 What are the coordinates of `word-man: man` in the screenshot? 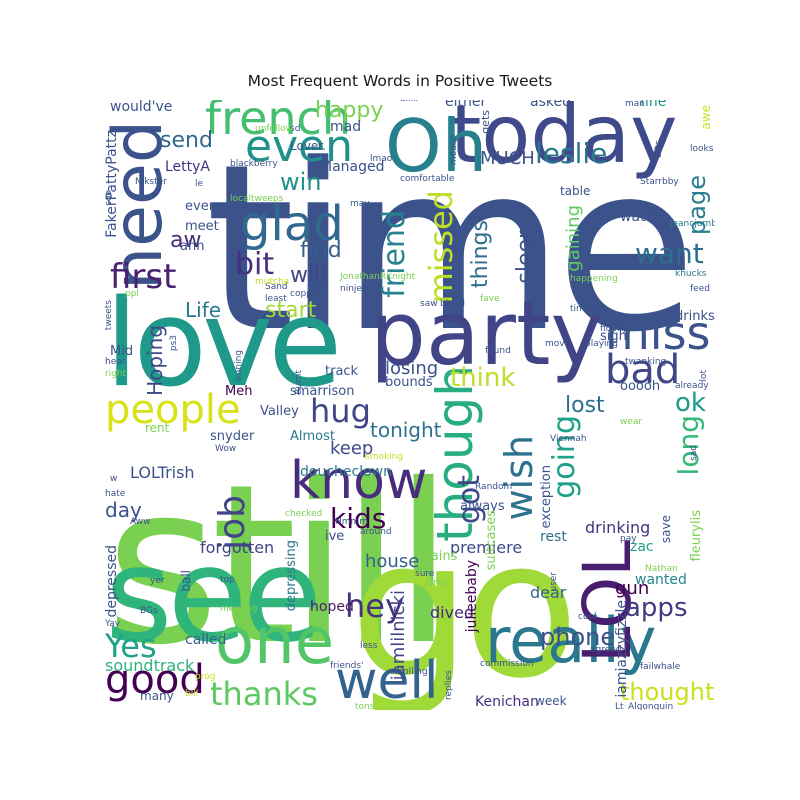 It's located at (635, 104).